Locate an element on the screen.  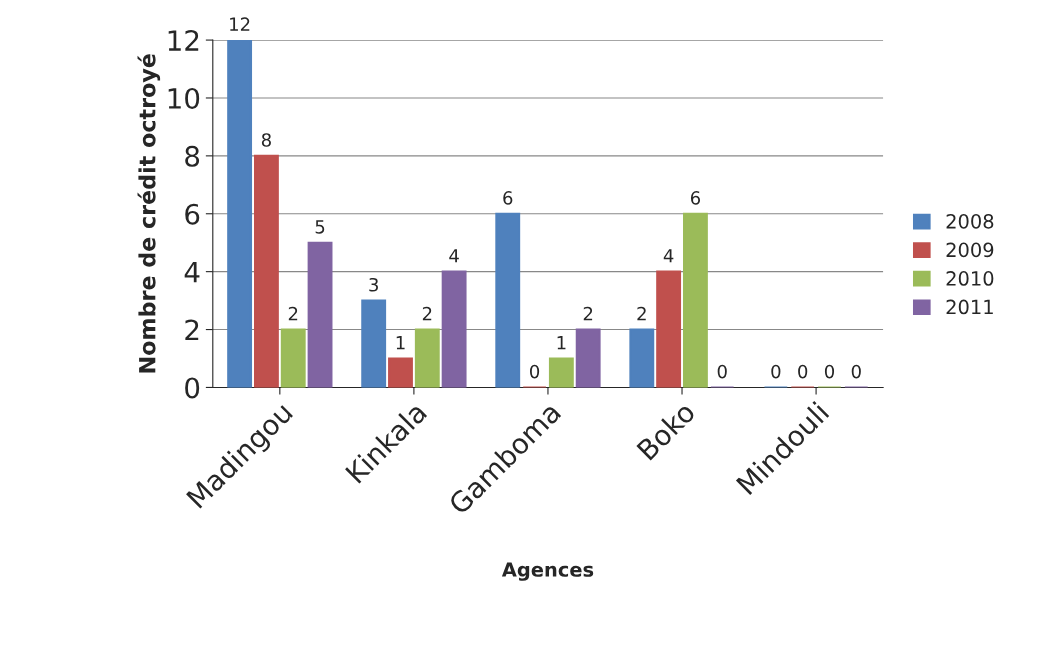
x-axis-title: Agences is located at coordinates (547, 571).